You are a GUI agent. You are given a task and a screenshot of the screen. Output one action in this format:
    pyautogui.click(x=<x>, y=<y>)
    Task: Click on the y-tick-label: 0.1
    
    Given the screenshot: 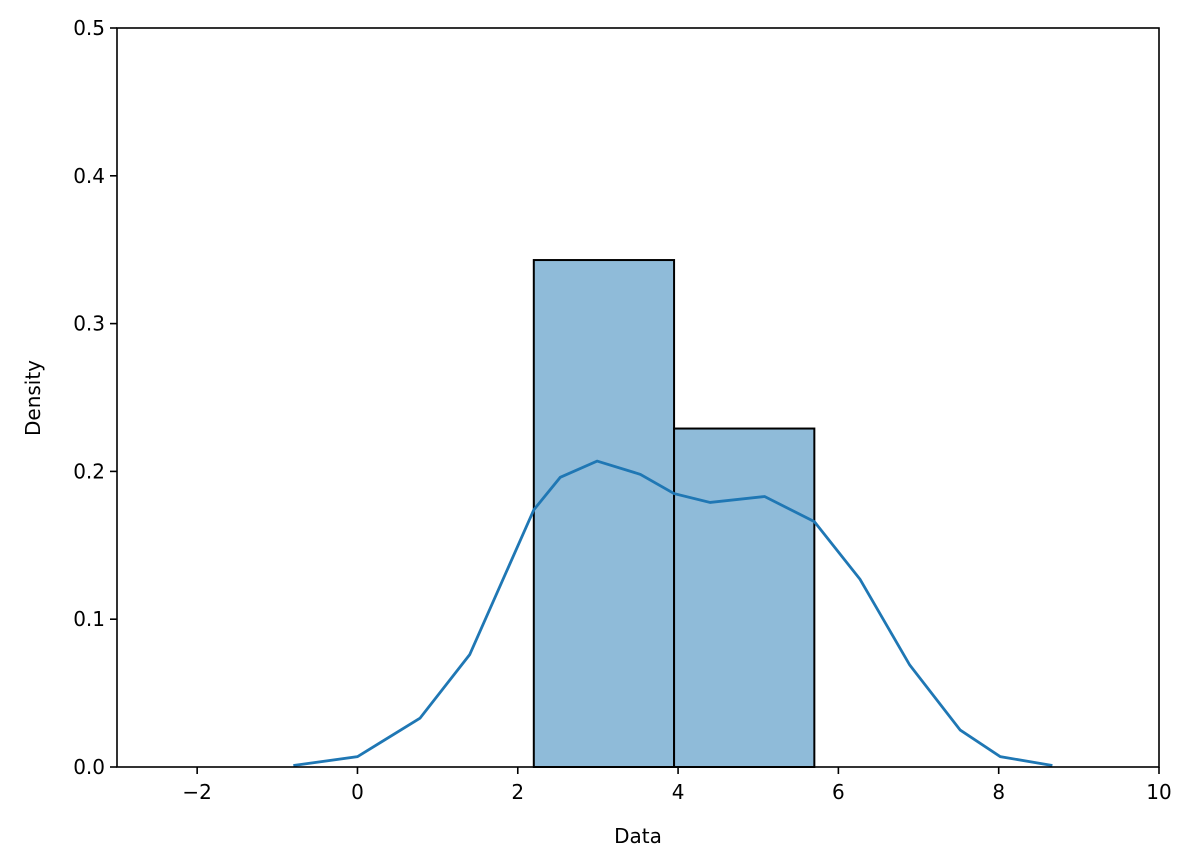 What is the action you would take?
    pyautogui.click(x=89, y=619)
    